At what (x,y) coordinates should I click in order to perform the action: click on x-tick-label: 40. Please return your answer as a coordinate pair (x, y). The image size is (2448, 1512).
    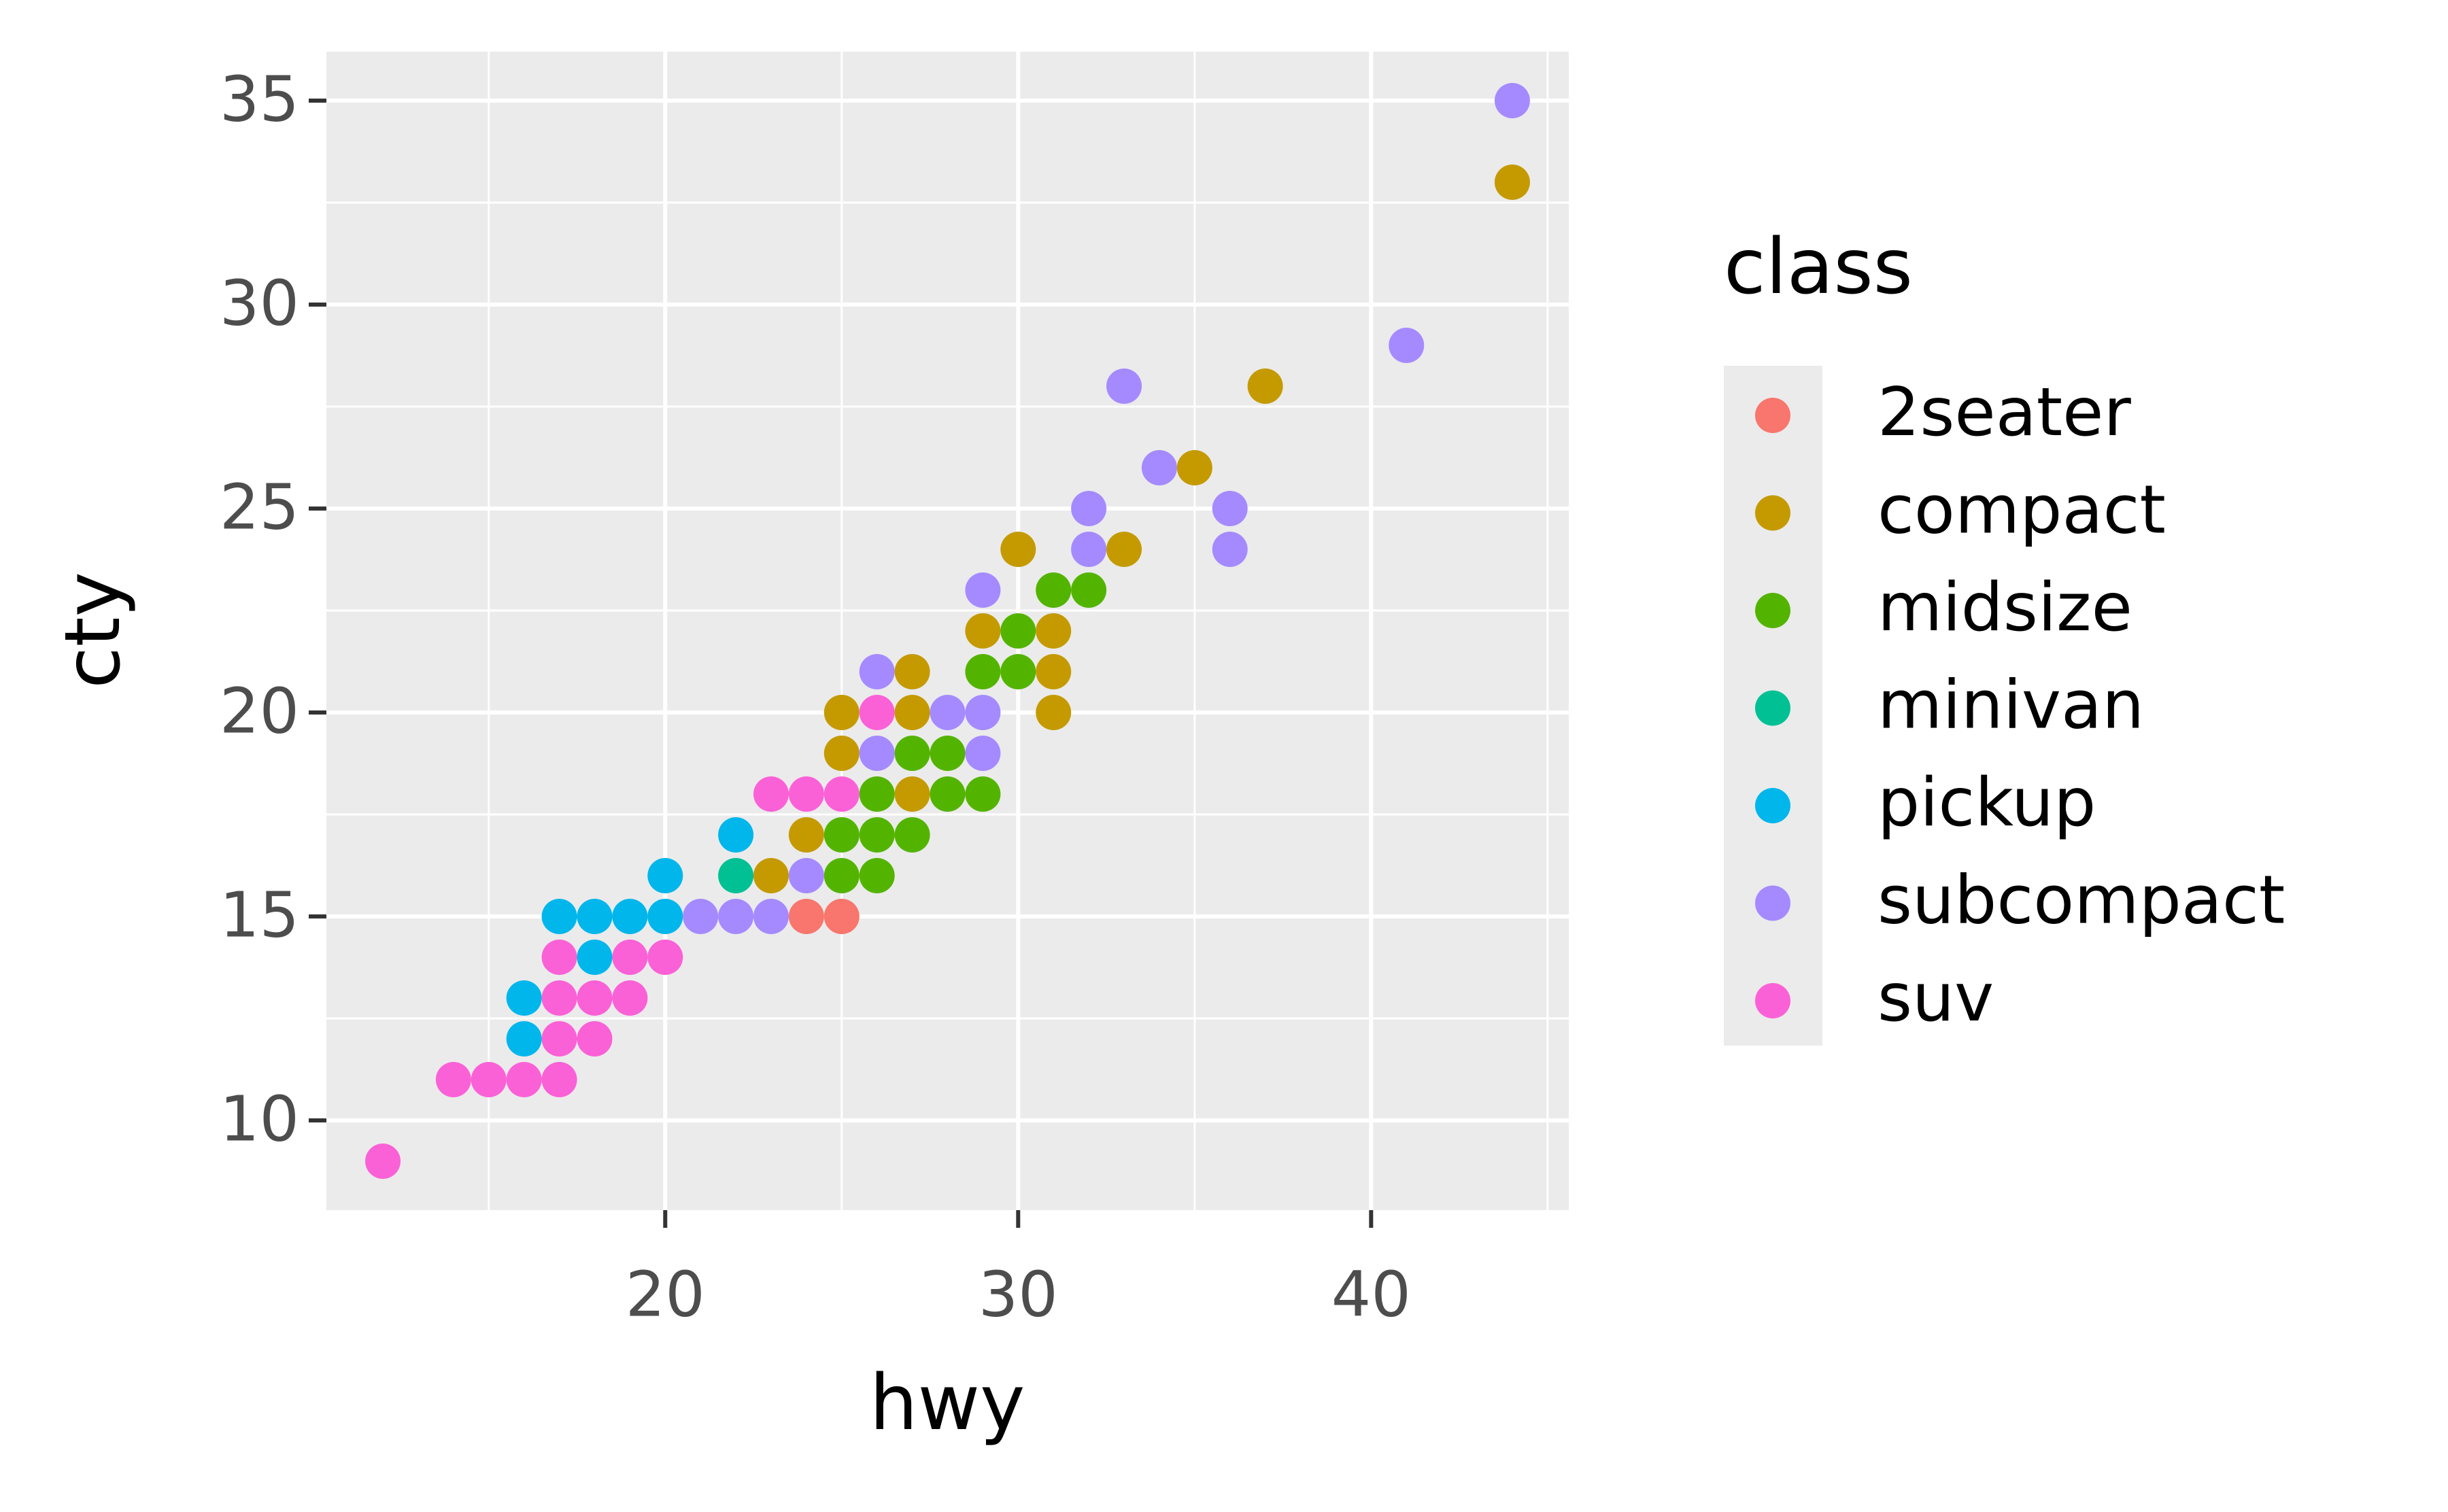
    Looking at the image, I should click on (1371, 1294).